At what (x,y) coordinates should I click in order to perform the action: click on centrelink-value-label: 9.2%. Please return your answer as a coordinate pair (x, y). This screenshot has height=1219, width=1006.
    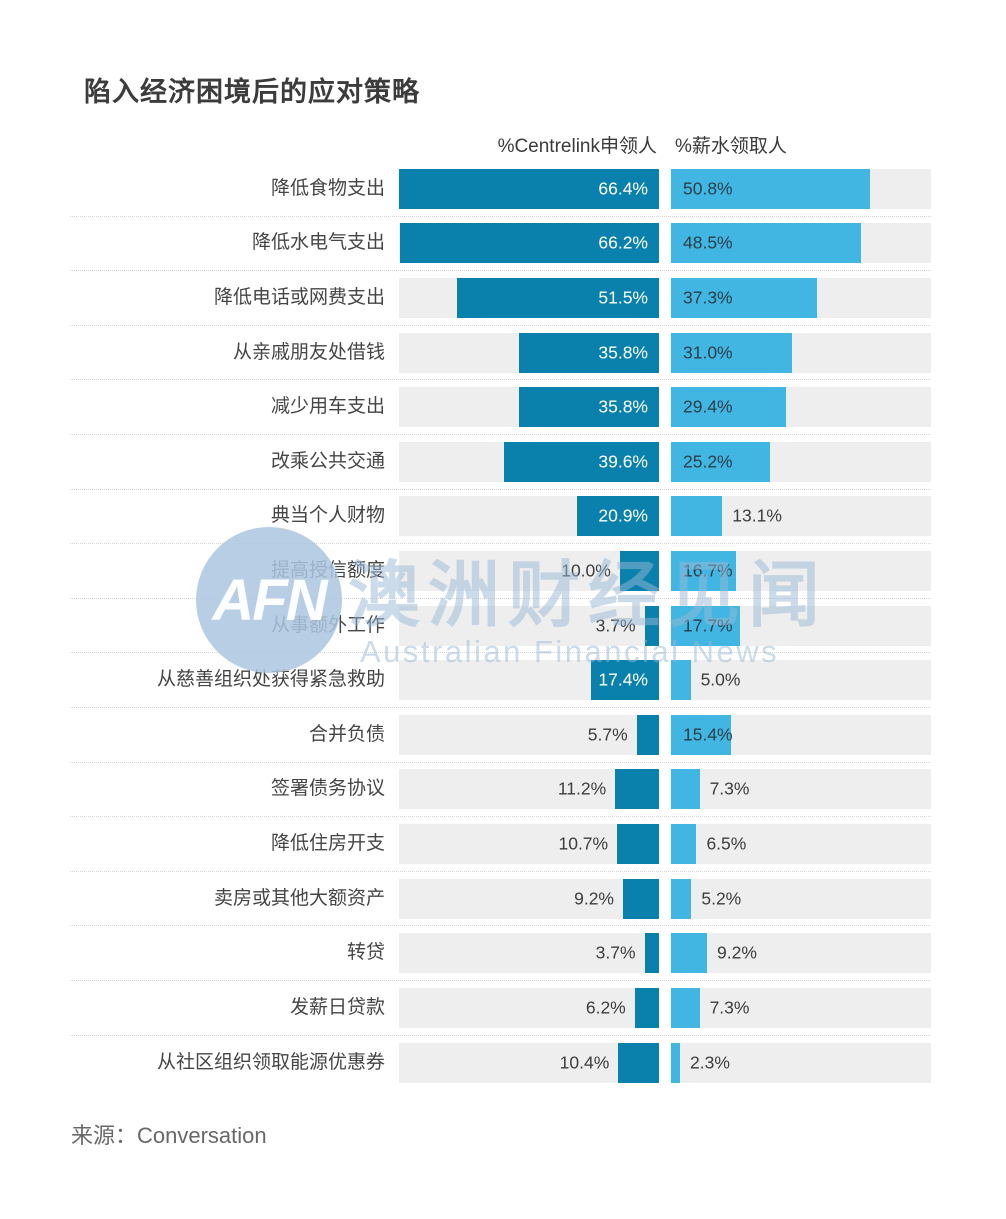
    Looking at the image, I should click on (594, 898).